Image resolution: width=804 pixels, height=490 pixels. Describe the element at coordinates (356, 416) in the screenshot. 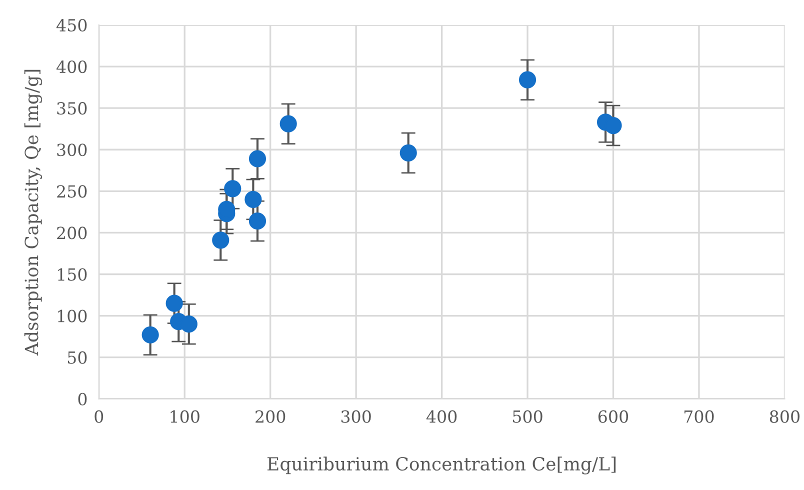

I see `x-tick-label: 300` at that location.